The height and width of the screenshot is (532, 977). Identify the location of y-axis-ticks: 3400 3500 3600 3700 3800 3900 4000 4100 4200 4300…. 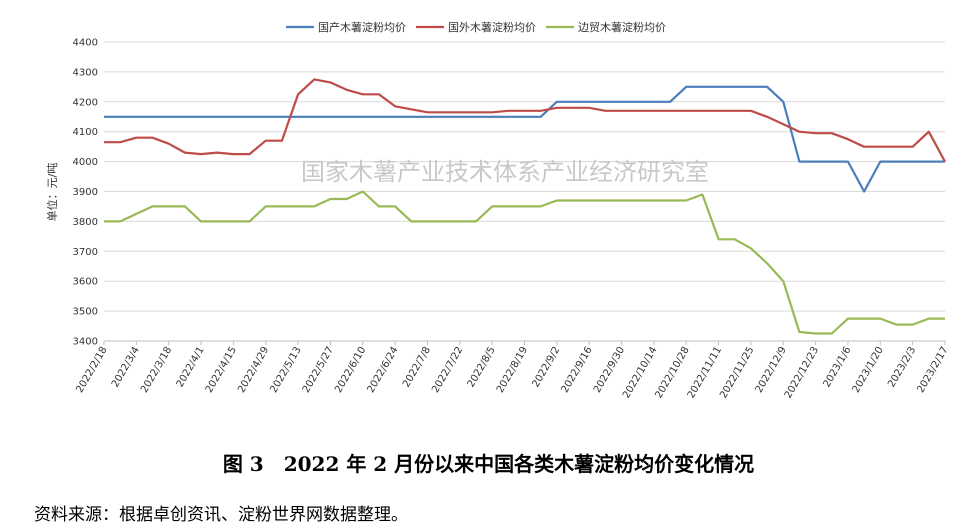
(85, 193).